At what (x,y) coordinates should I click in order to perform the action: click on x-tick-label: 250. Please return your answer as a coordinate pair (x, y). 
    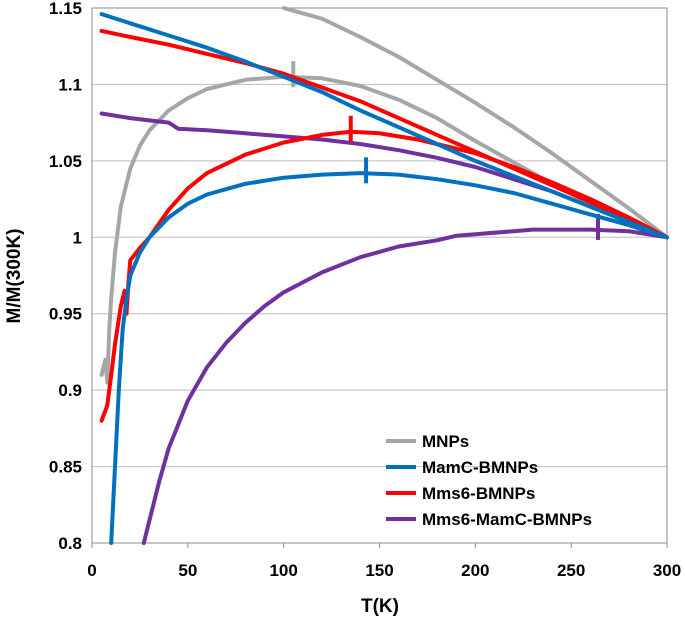
    Looking at the image, I should click on (571, 570).